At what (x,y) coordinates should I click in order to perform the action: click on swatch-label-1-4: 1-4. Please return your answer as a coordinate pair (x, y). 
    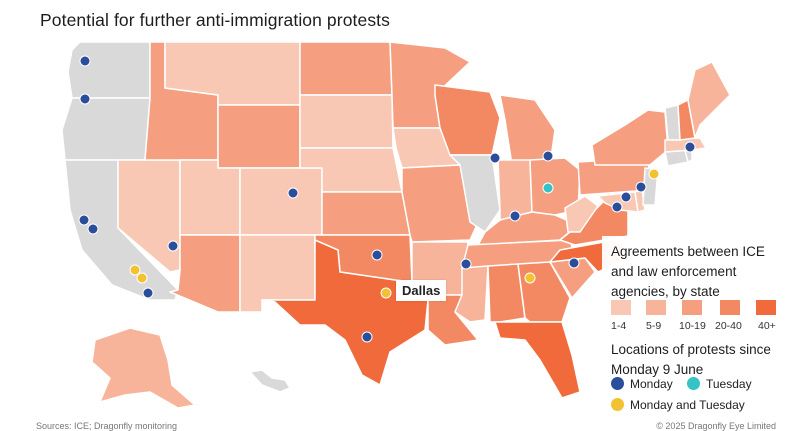
    Looking at the image, I should click on (619, 326).